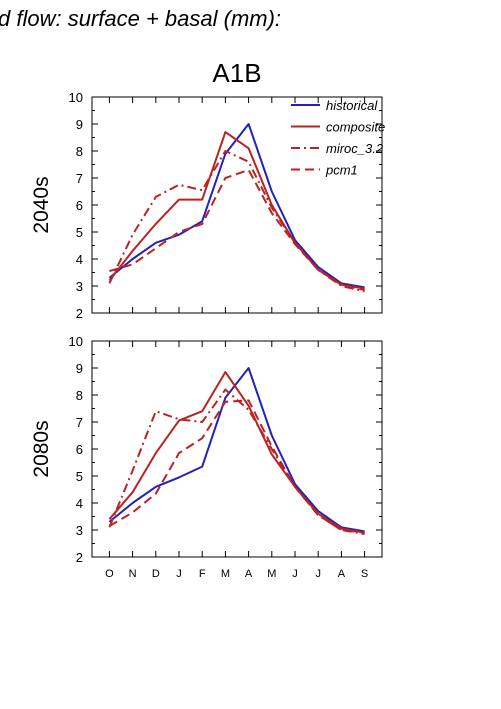  I want to click on x-tick-label: S, so click(364, 574).